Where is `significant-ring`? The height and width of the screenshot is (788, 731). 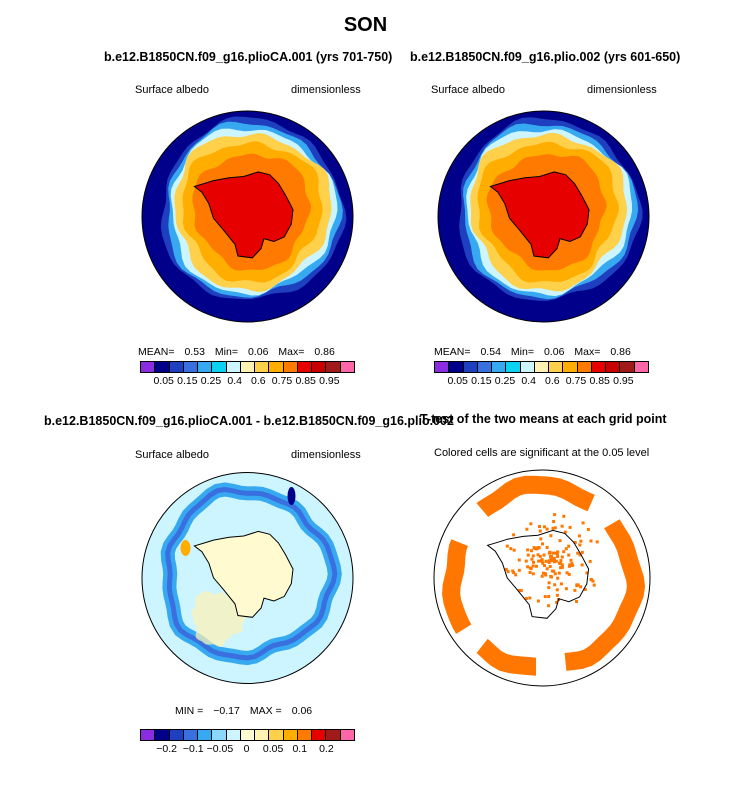
significant-ring is located at coordinates (544, 575).